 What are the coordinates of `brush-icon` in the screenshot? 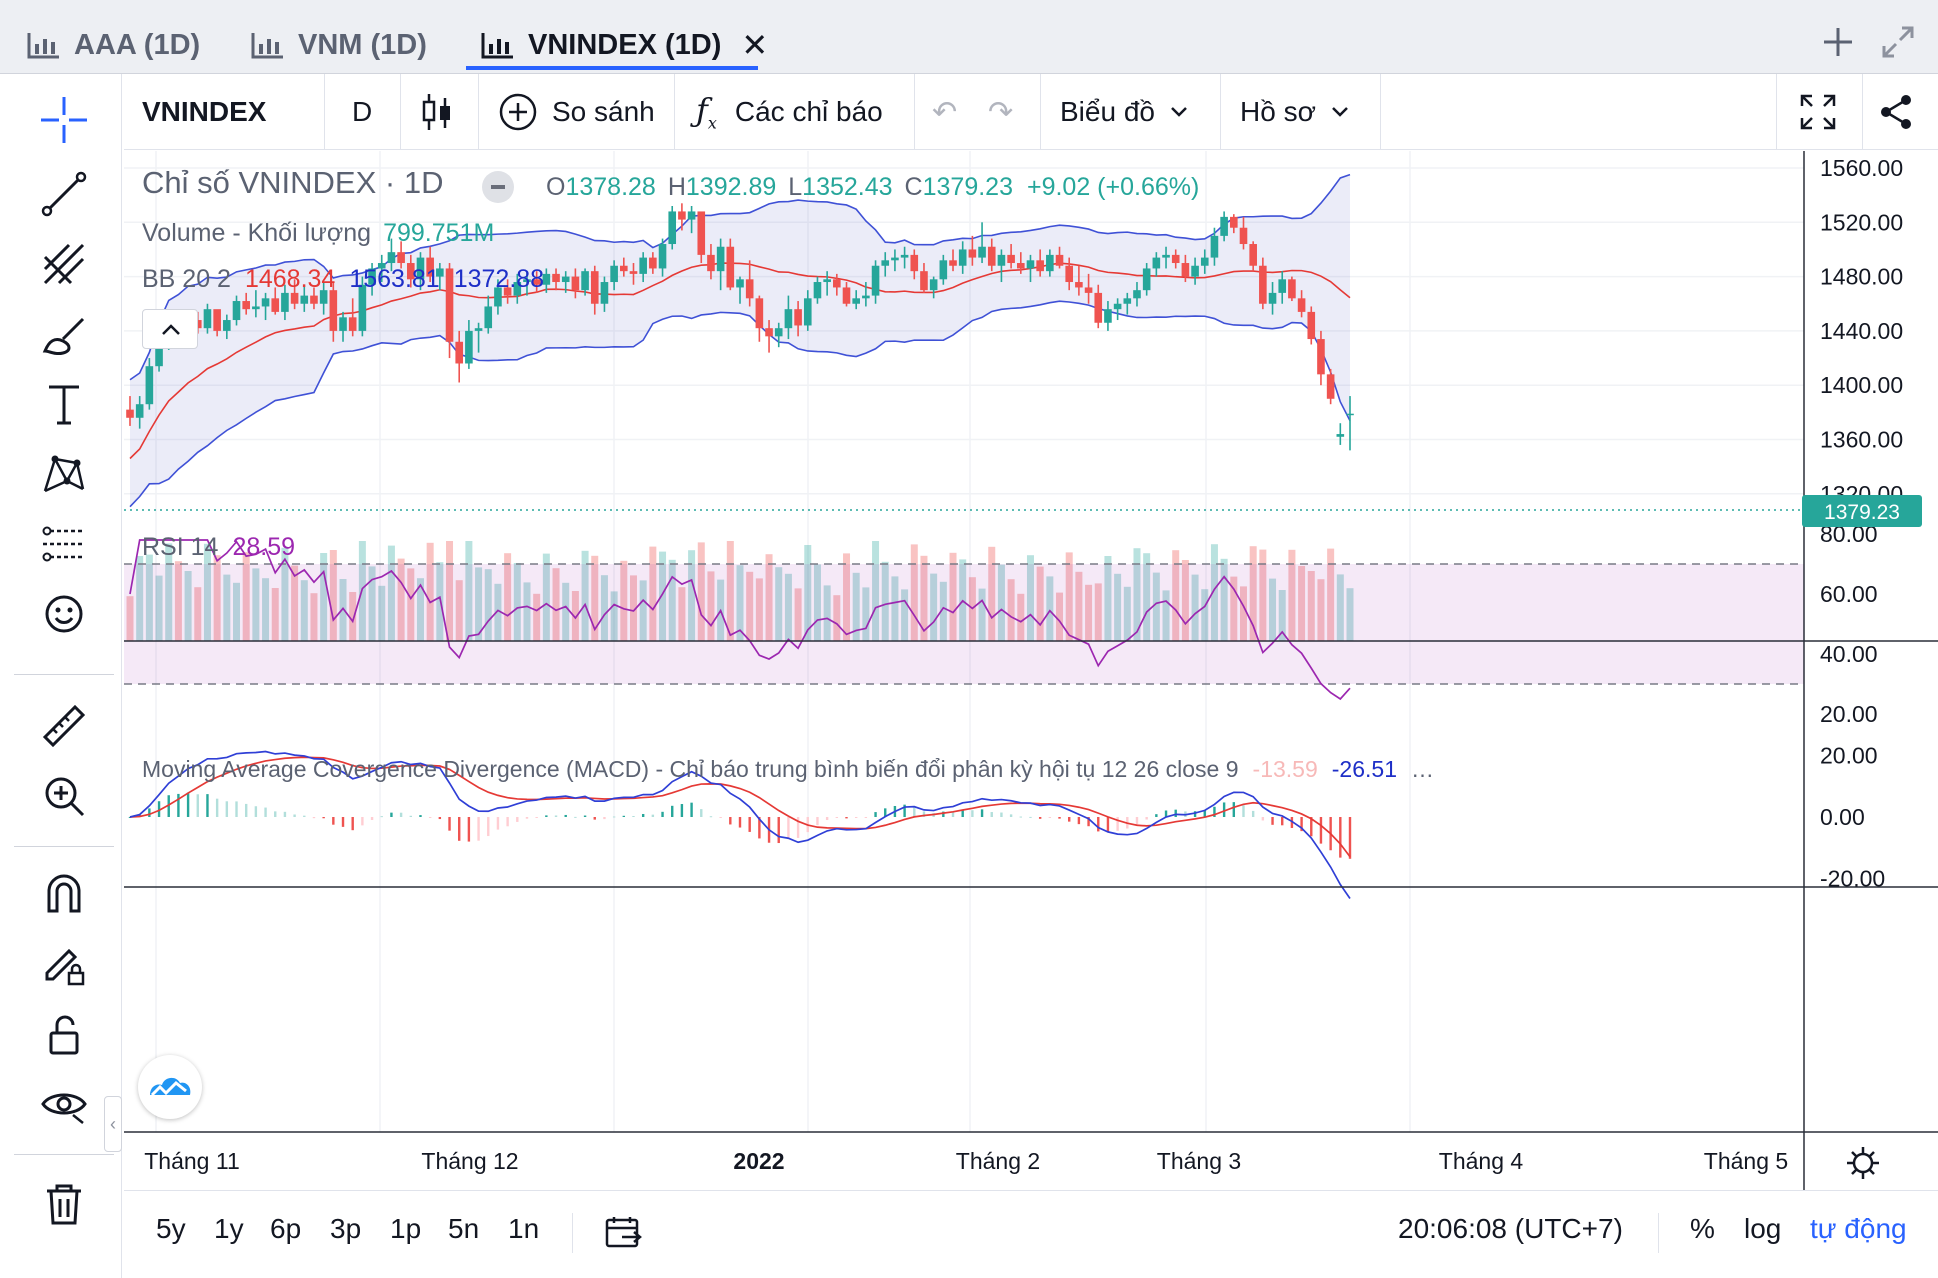 It's located at (64, 334).